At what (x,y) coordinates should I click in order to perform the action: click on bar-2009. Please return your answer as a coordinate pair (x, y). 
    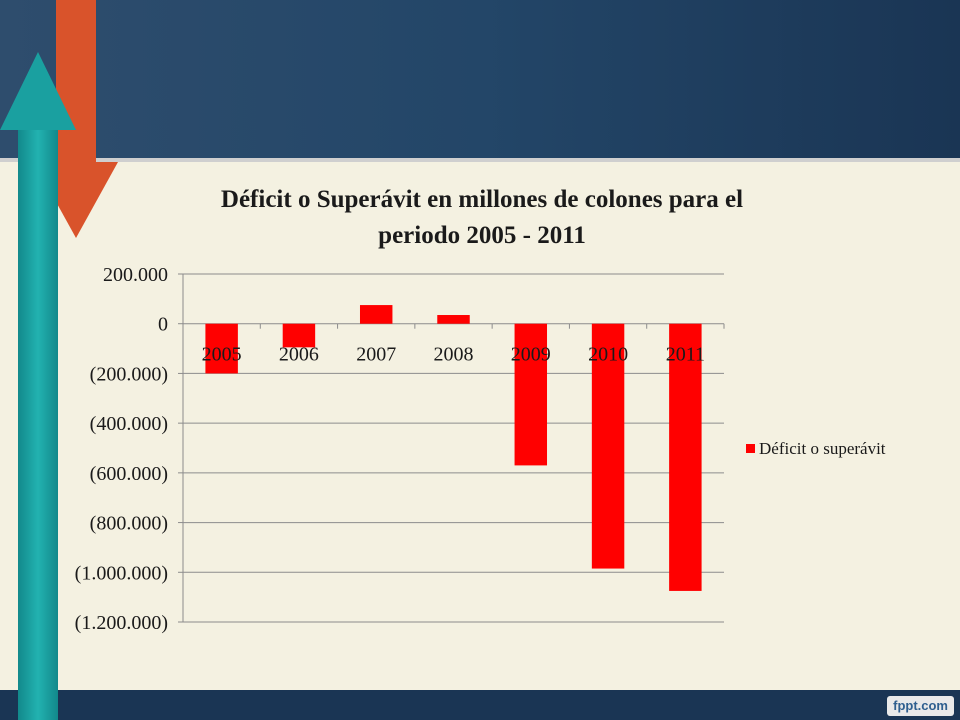
    Looking at the image, I should click on (531, 394).